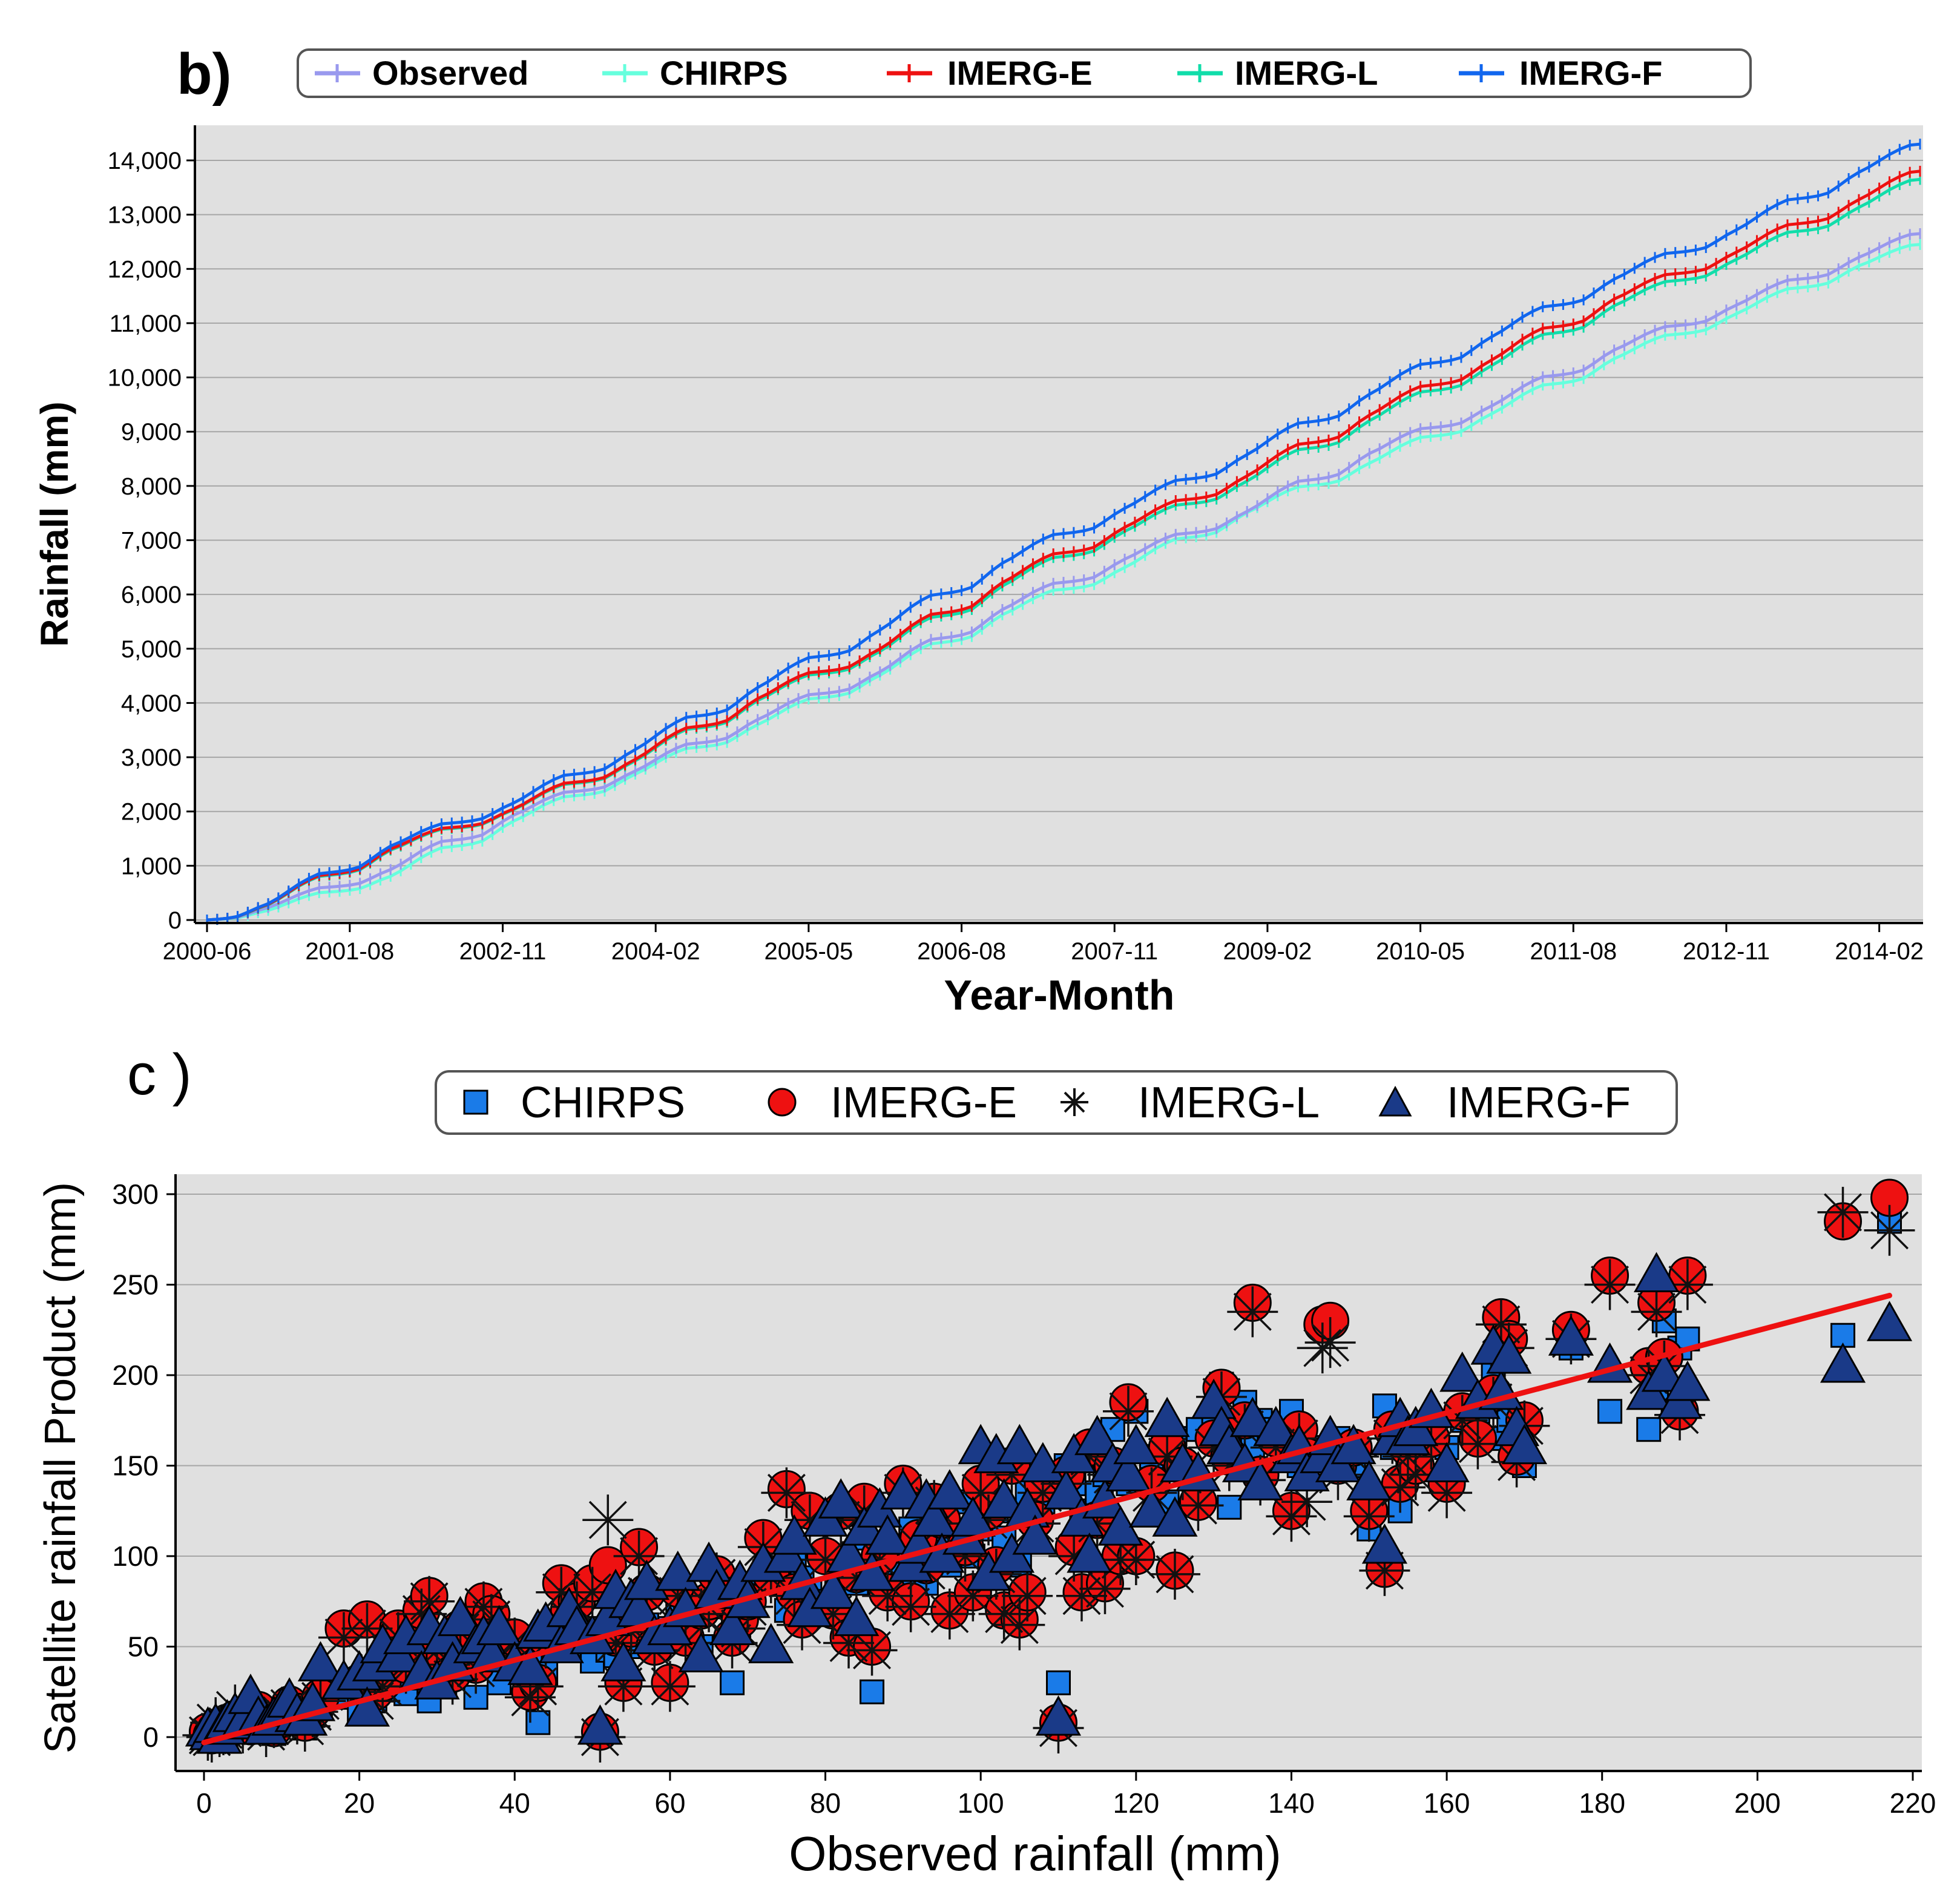 Image resolution: width=1960 pixels, height=1886 pixels. I want to click on panel-b-y-tick-label: 2,000, so click(151, 812).